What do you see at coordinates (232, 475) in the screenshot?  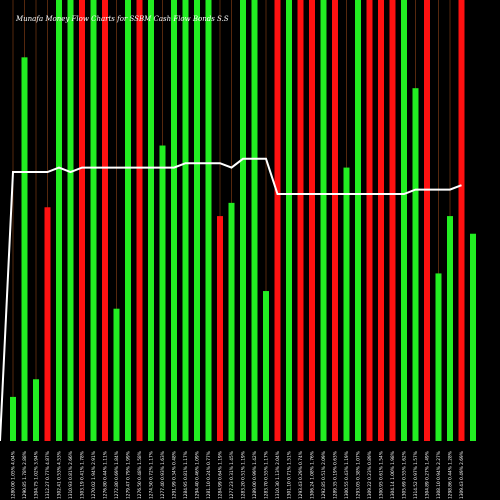 I see `x-tick-label: 1277.23 0.31% 1.45%` at bounding box center [232, 475].